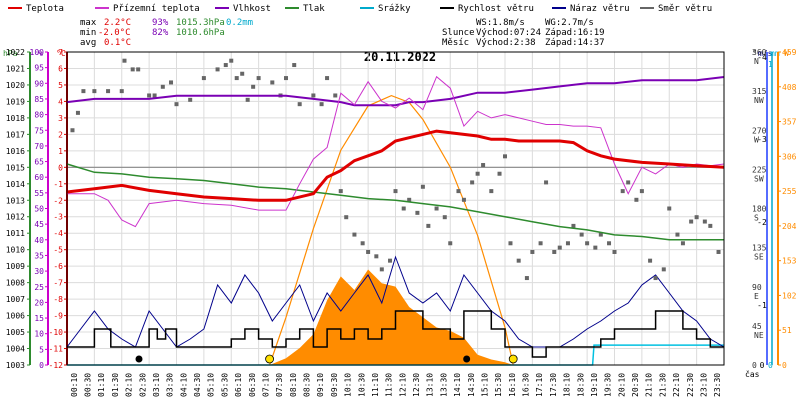 This screenshot has width=800, height=400. Describe the element at coordinates (15, 118) in the screenshot. I see `hpa-label: 1018` at that location.